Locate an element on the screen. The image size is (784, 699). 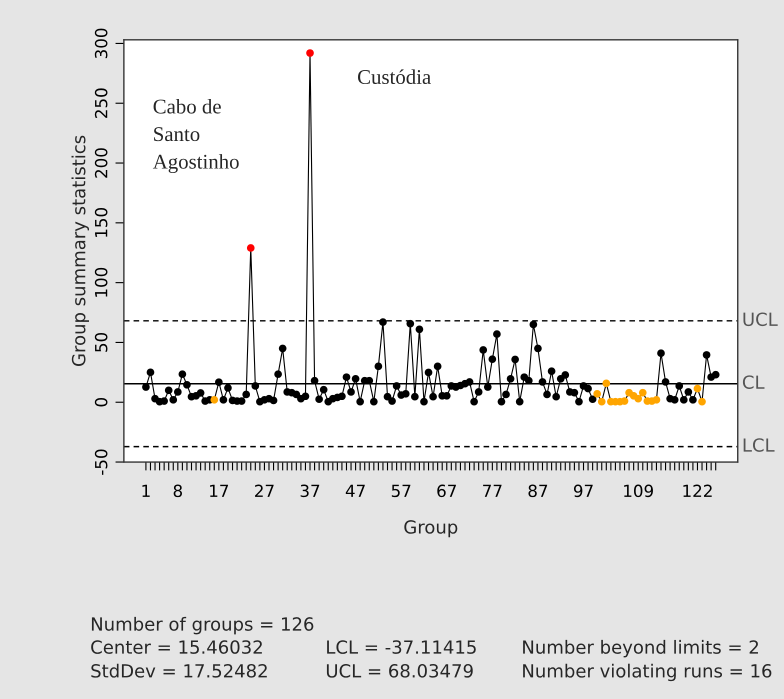
text: Number of groups = 126 is located at coordinates (203, 625).